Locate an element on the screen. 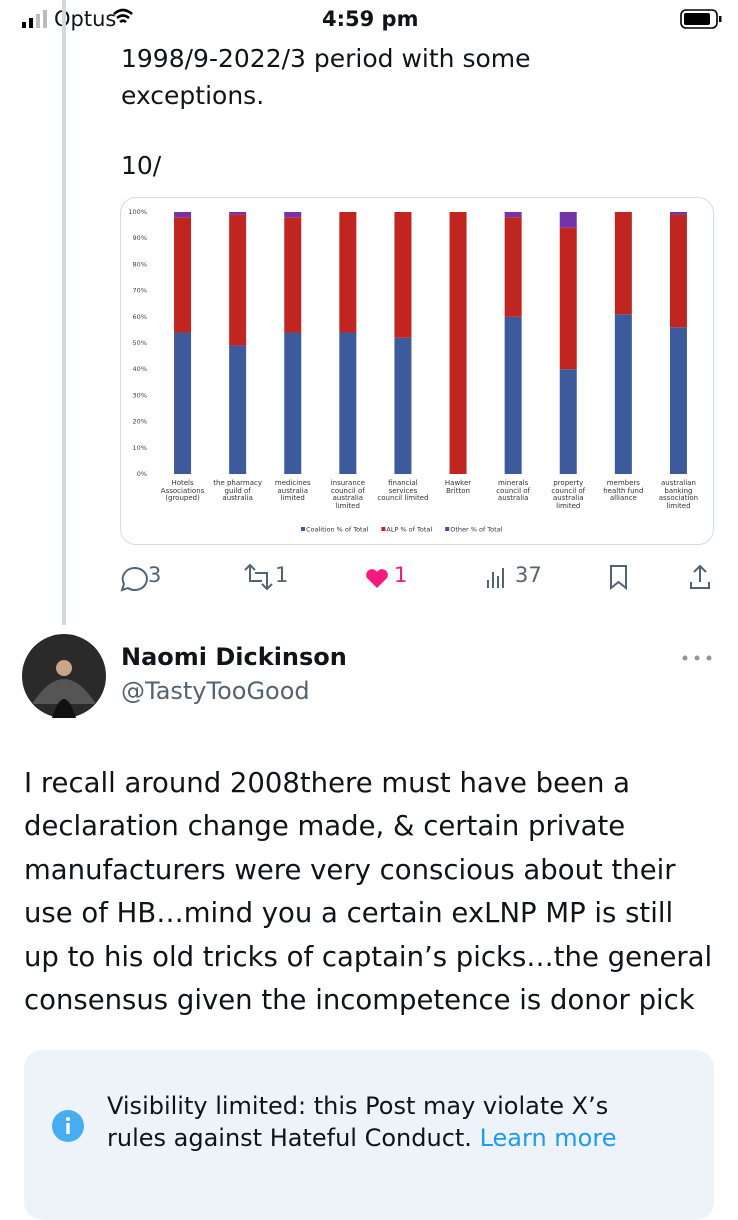 This screenshot has height=1220, width=738. y-tick-label: 30% is located at coordinates (140, 395).